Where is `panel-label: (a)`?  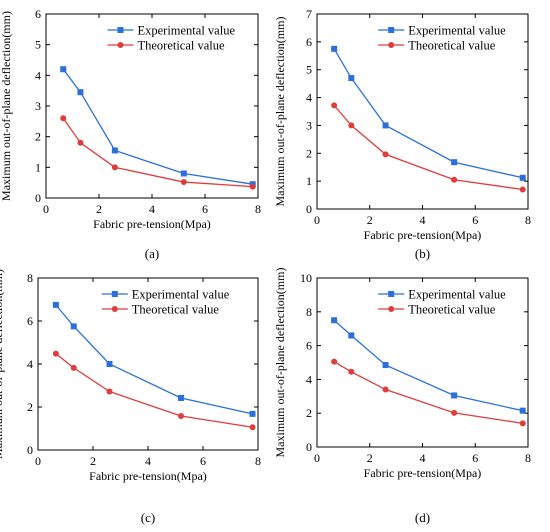
panel-label: (a) is located at coordinates (152, 253).